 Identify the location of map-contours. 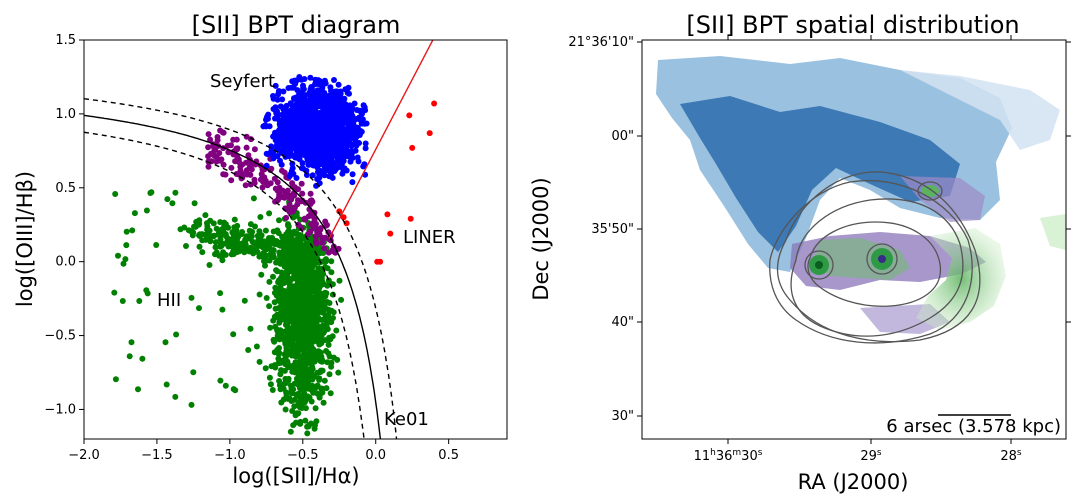
(875, 257).